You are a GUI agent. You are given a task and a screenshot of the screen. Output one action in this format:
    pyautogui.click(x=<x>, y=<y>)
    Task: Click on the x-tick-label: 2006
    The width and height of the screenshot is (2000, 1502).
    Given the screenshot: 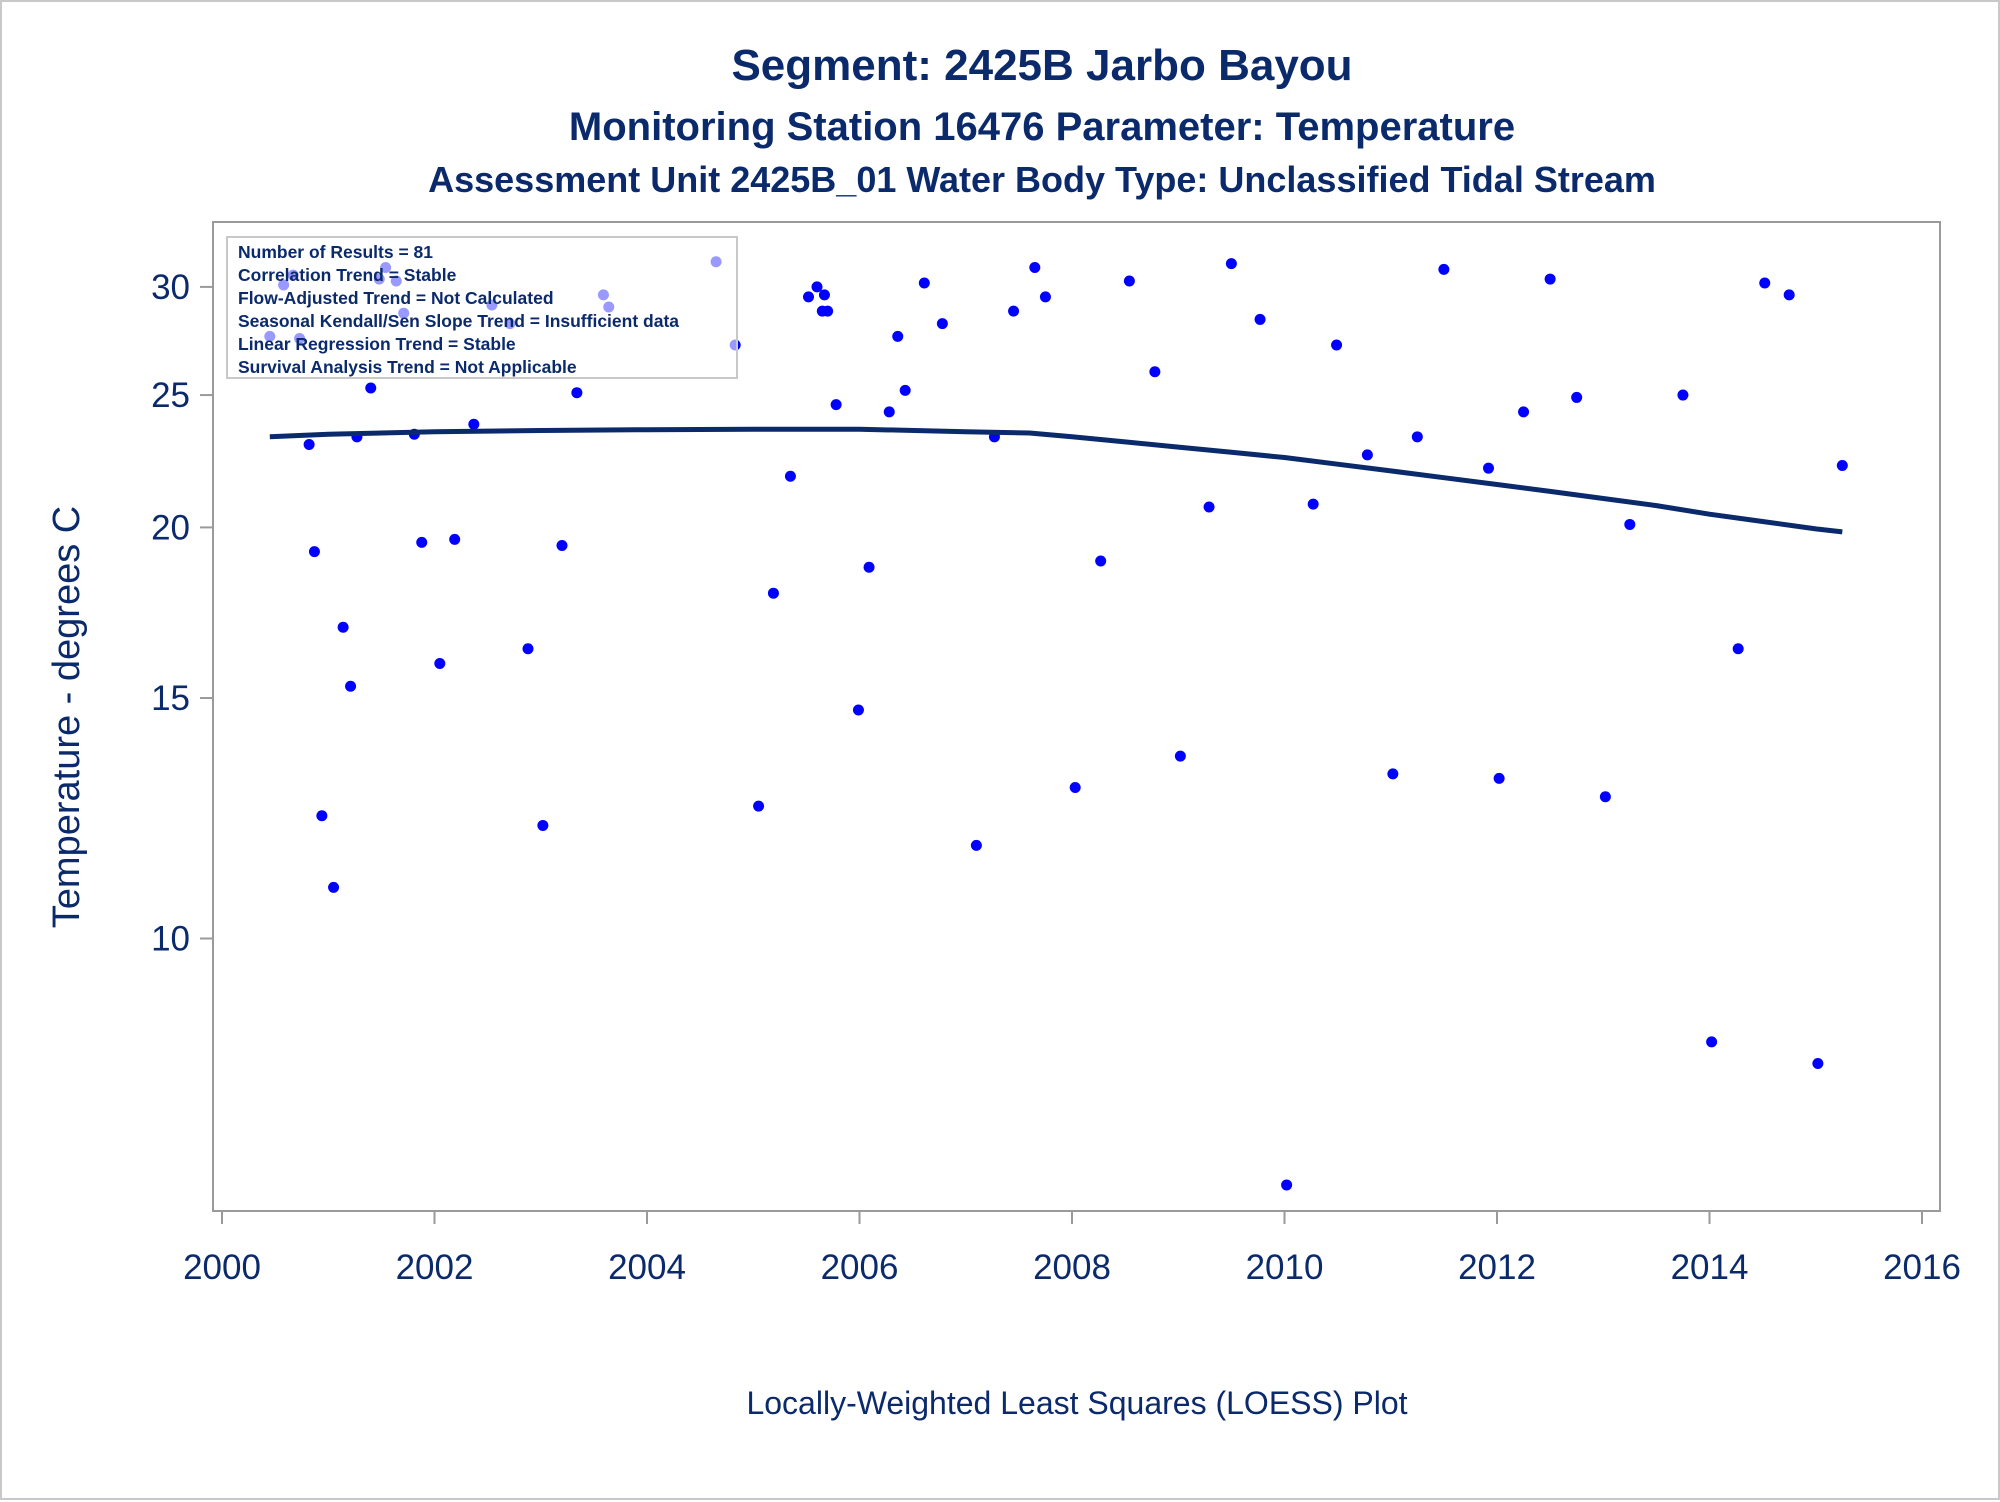 What is the action you would take?
    pyautogui.click(x=860, y=1267)
    